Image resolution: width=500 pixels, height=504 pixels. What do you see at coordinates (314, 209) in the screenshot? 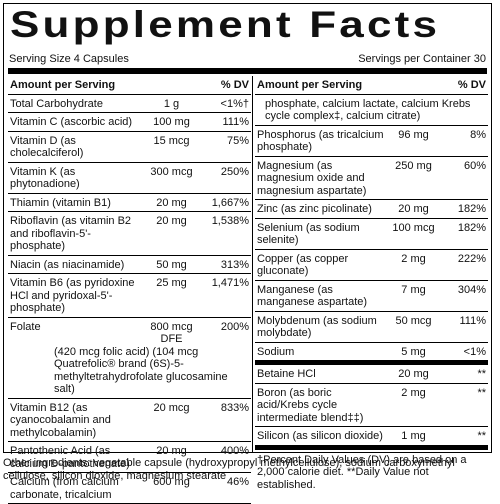
I see `nutrient-name: Zinc (as zinc picolinate)` at bounding box center [314, 209].